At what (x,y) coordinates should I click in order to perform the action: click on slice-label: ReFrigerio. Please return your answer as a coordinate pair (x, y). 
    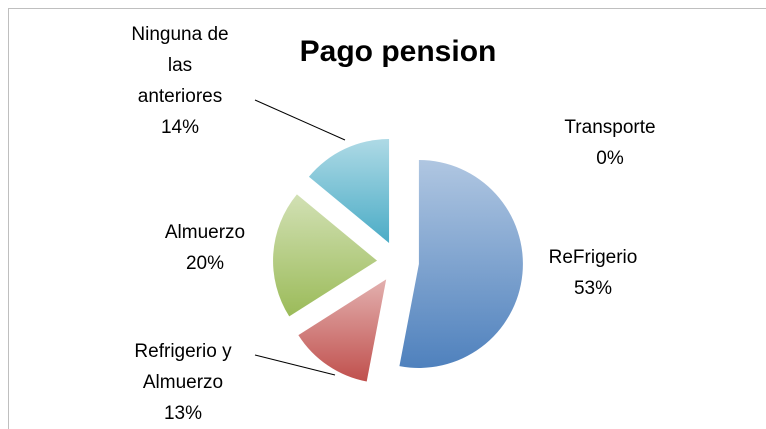
    Looking at the image, I should click on (593, 257).